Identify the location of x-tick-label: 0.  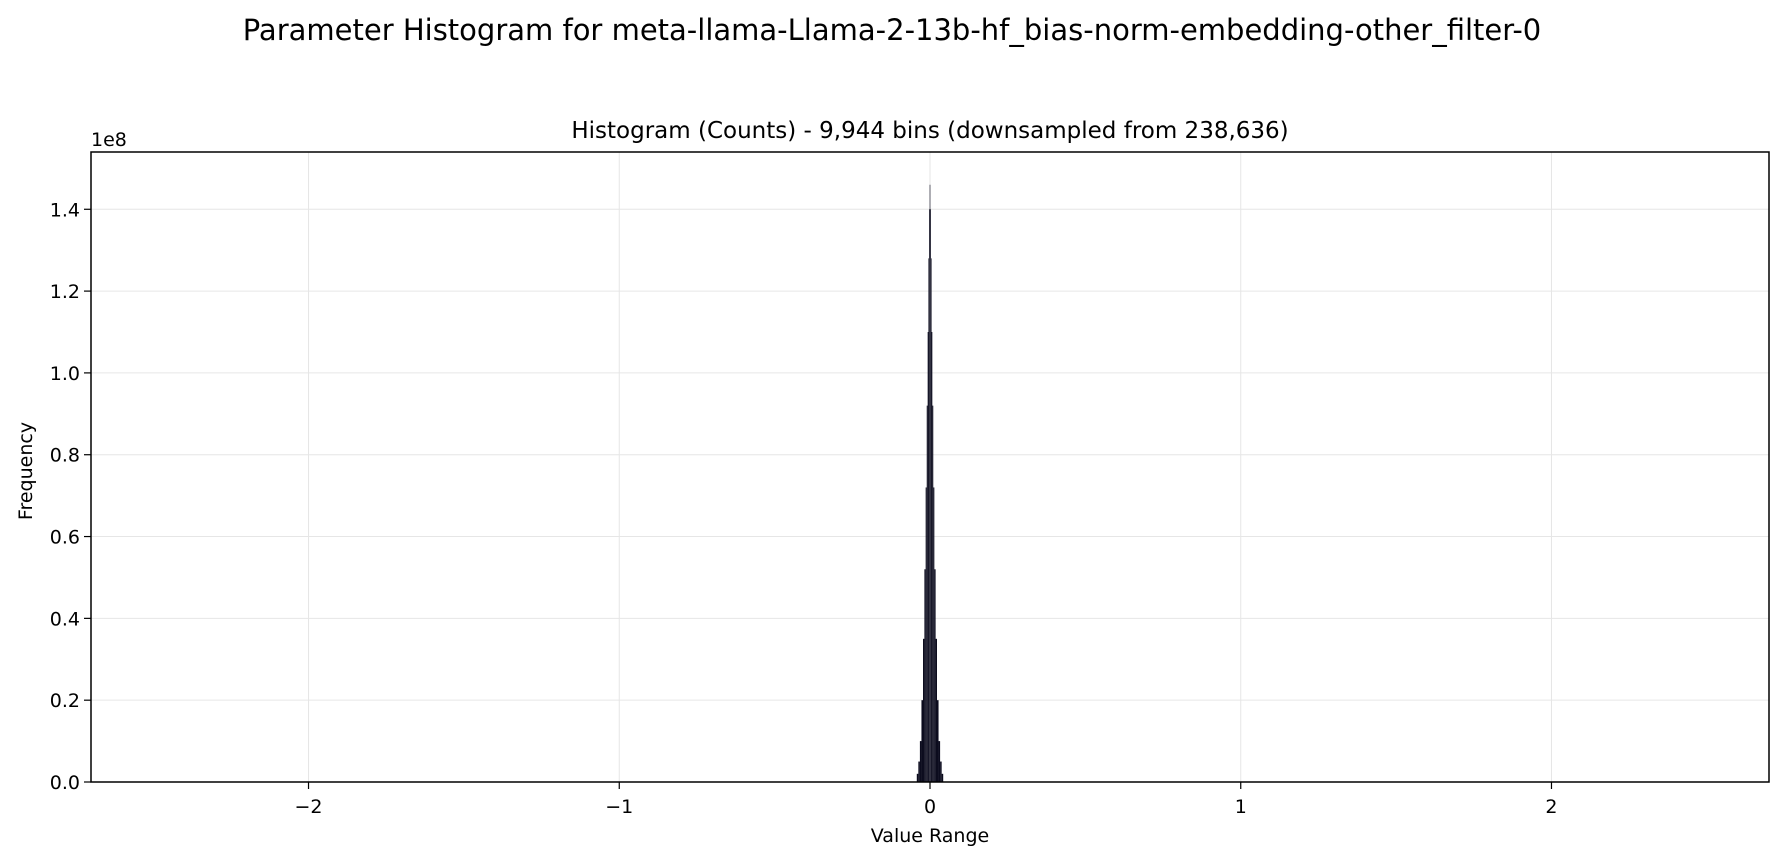
(930, 807).